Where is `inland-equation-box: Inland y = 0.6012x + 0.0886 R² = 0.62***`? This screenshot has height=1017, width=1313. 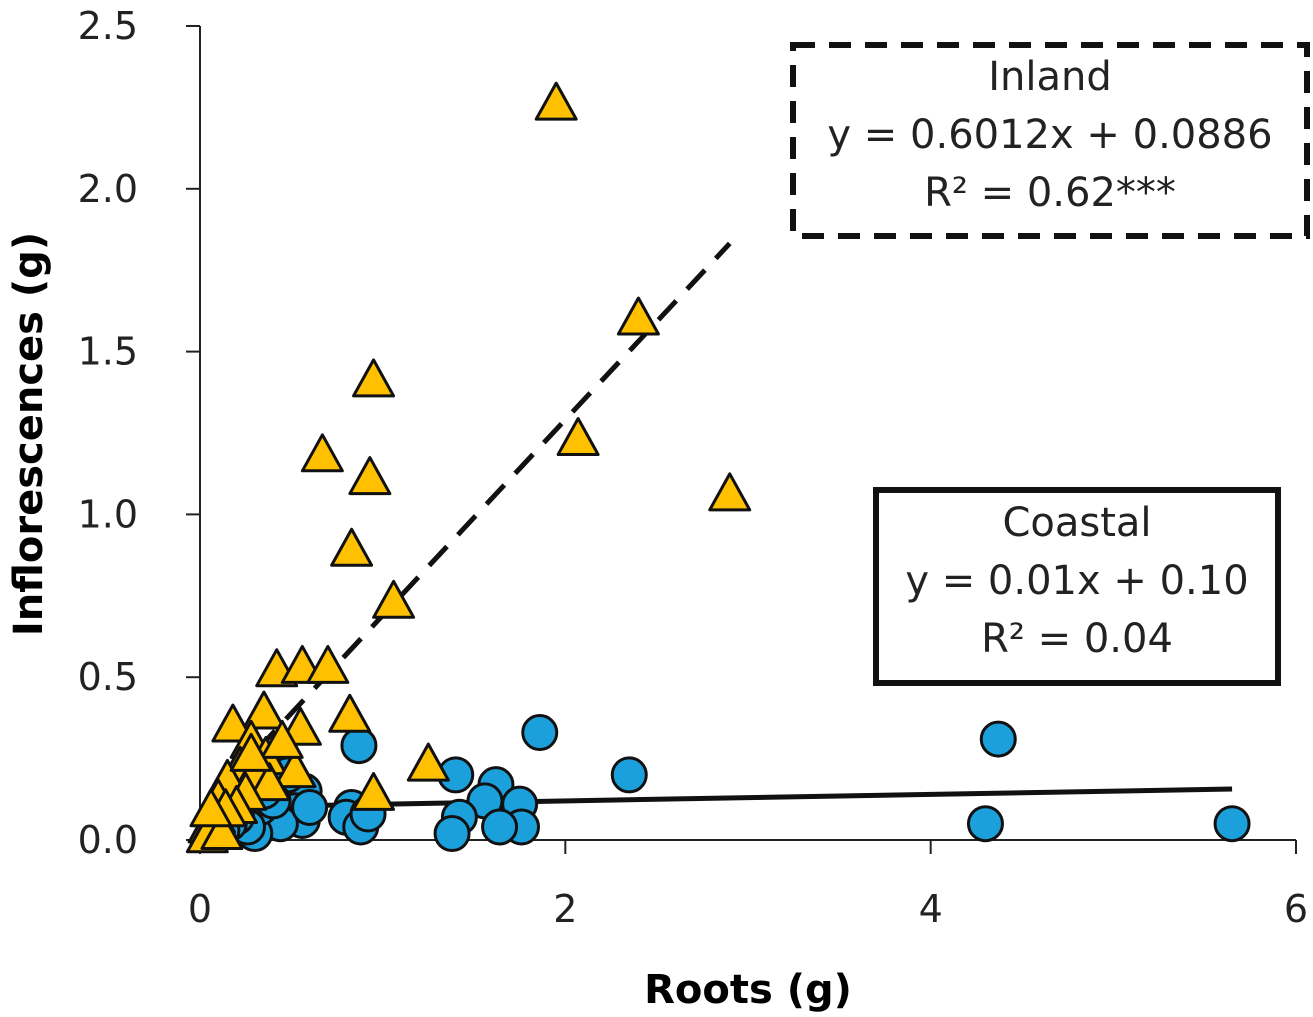
inland-equation-box: Inland y = 0.6012x + 0.0886 R² = 0.62*** is located at coordinates (1050, 140).